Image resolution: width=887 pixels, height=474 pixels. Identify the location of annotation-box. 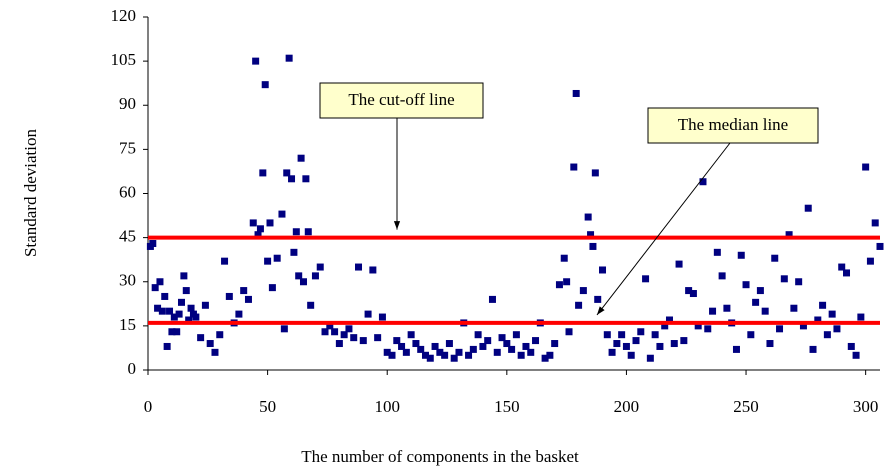
(733, 125).